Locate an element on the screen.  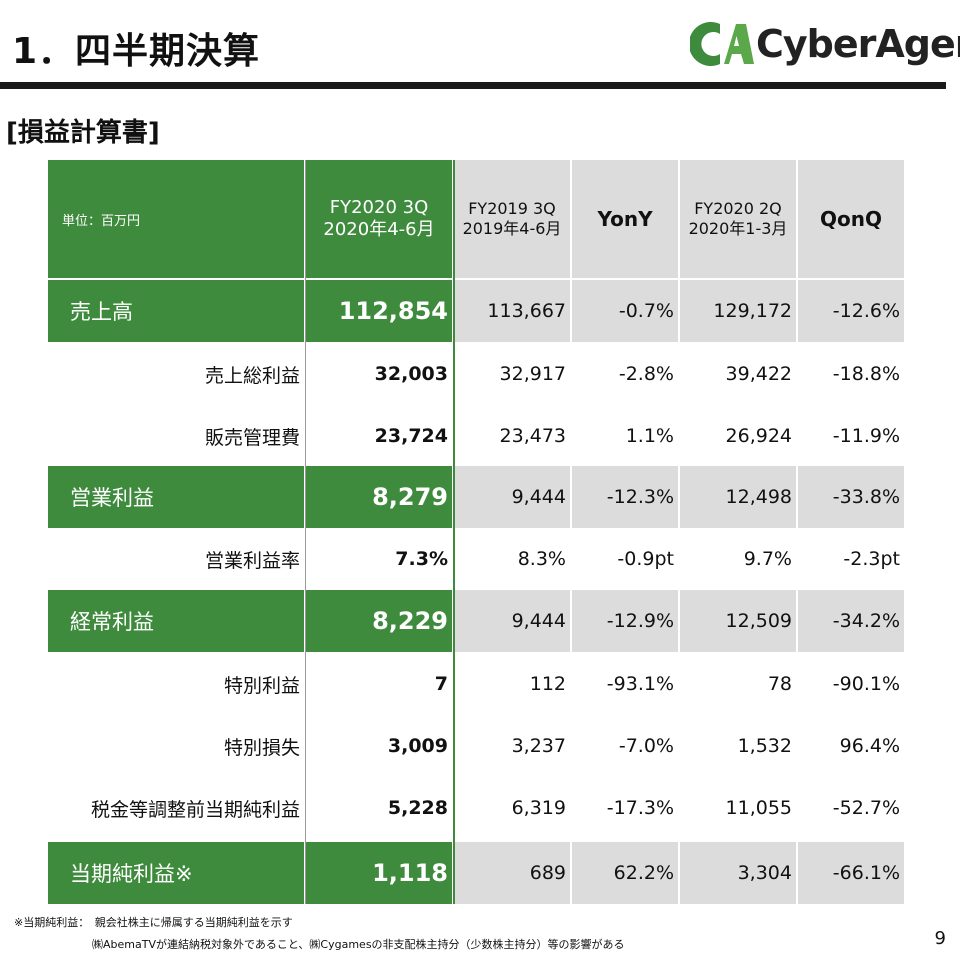
column-header-fy2020-2q: FY2020 2Q 2020年1-3月 is located at coordinates (738, 219).